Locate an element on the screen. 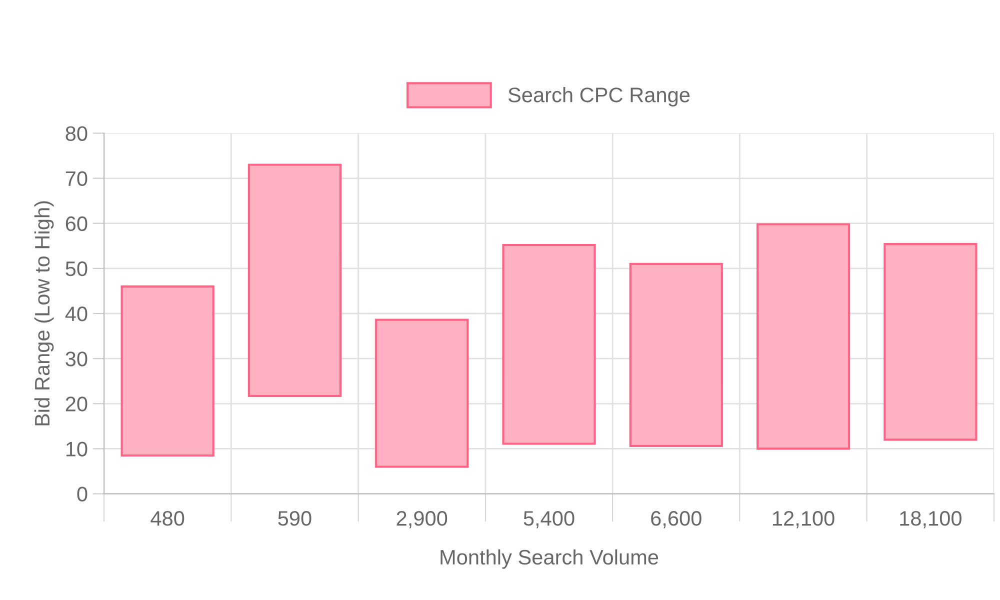  y-tick-label: 20 is located at coordinates (77, 404).